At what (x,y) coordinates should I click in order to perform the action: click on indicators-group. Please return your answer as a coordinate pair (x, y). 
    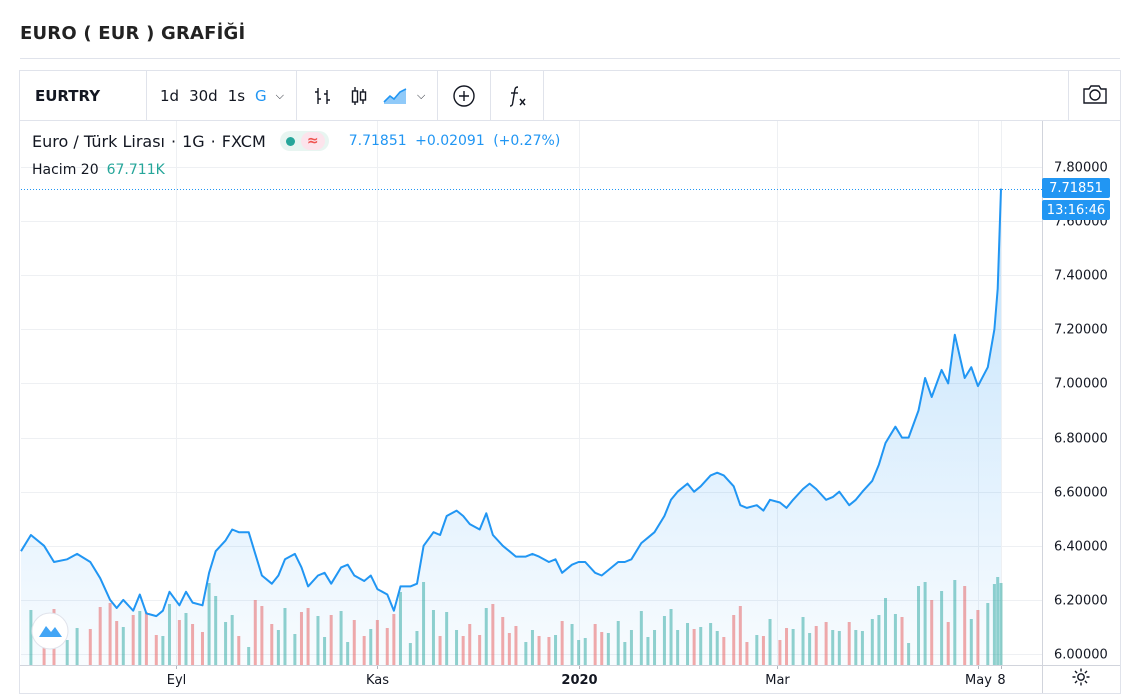
    Looking at the image, I should click on (465, 95).